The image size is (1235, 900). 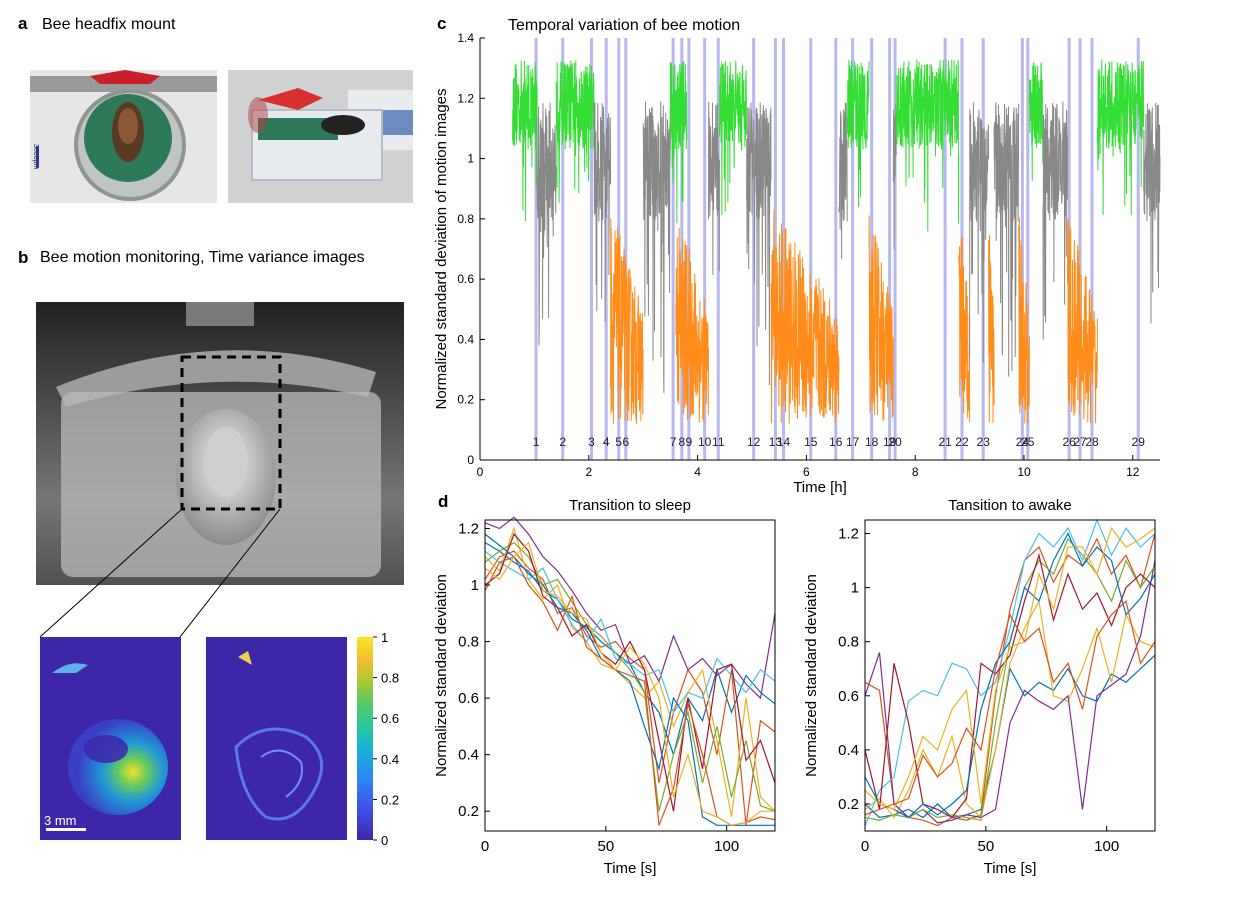 What do you see at coordinates (384, 840) in the screenshot?
I see `colorbar-tick-label: 0` at bounding box center [384, 840].